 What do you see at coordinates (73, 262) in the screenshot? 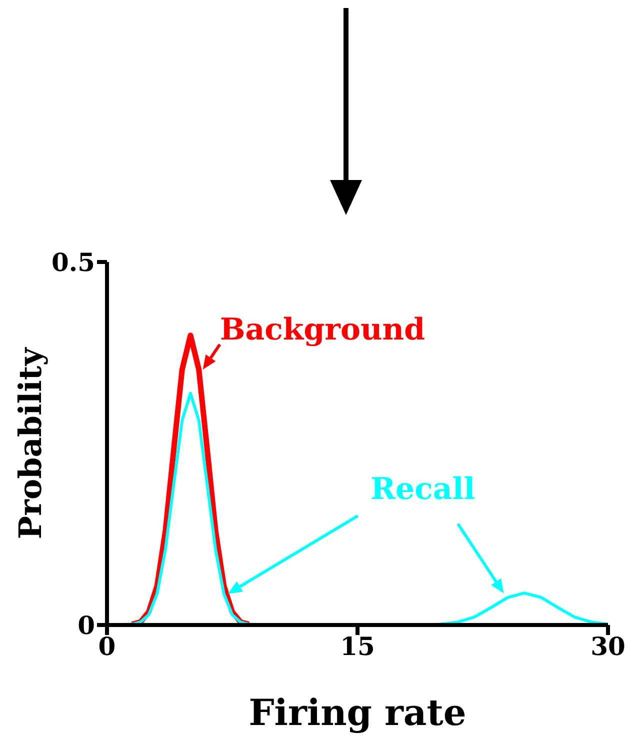
I see `y-tick-label: 0.5` at bounding box center [73, 262].